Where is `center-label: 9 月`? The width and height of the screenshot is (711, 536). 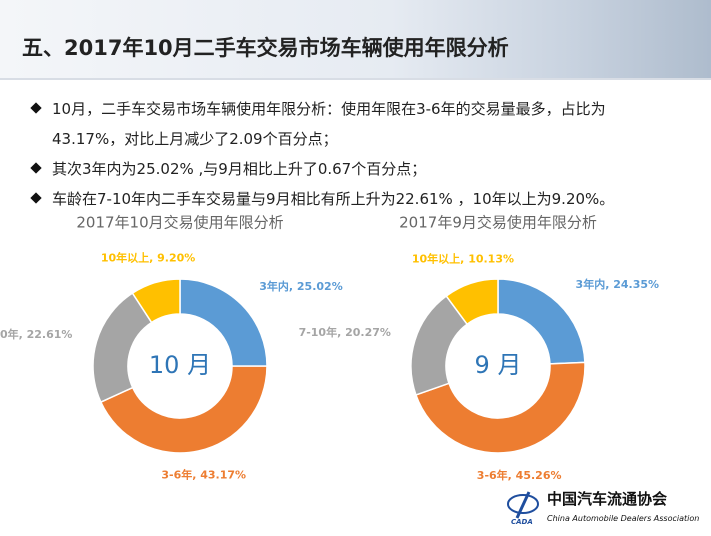
center-label: 9 月 is located at coordinates (498, 365).